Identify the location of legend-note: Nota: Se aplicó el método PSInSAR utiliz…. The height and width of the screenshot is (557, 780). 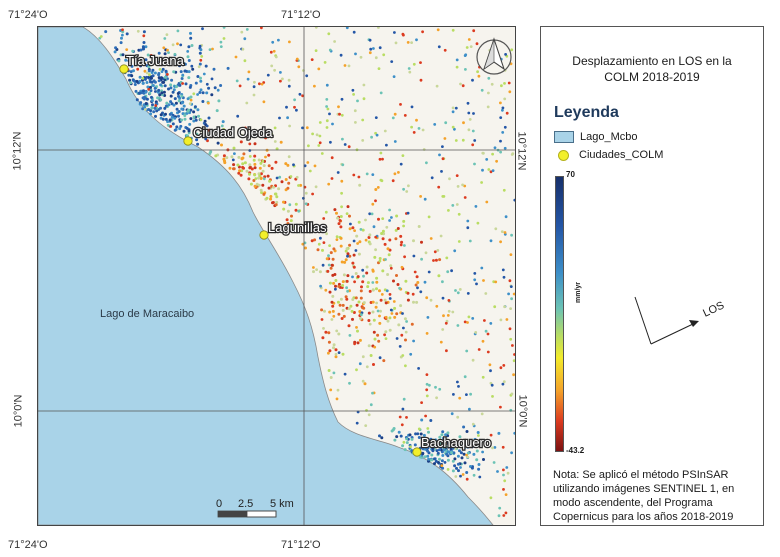
(644, 496).